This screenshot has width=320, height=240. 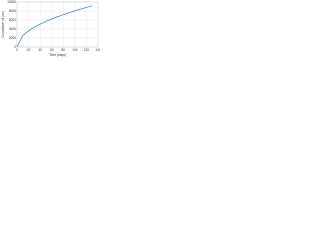 What do you see at coordinates (54, 26) in the screenshot?
I see `data-line` at bounding box center [54, 26].